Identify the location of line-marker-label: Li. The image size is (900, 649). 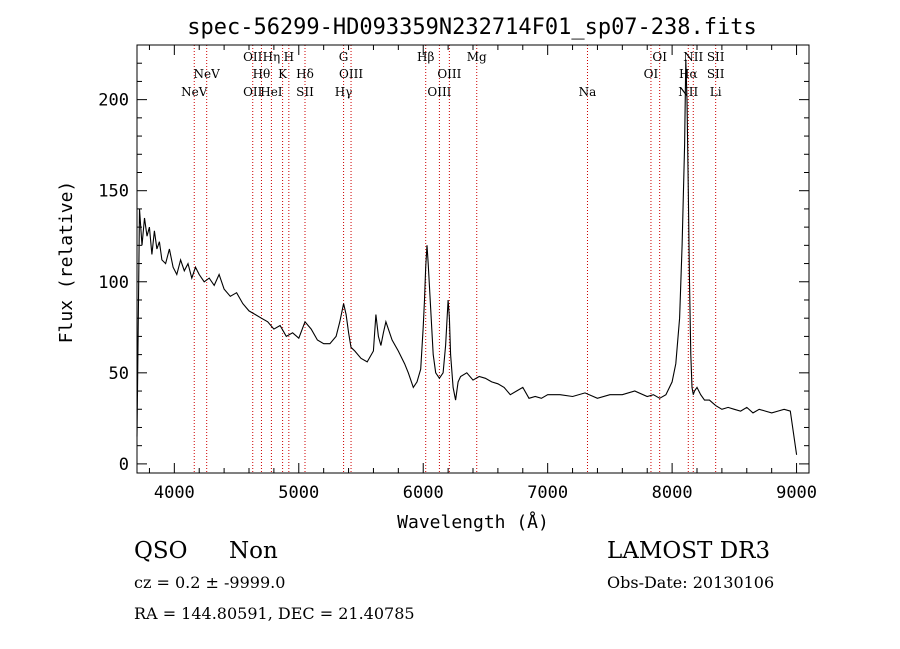
(716, 92).